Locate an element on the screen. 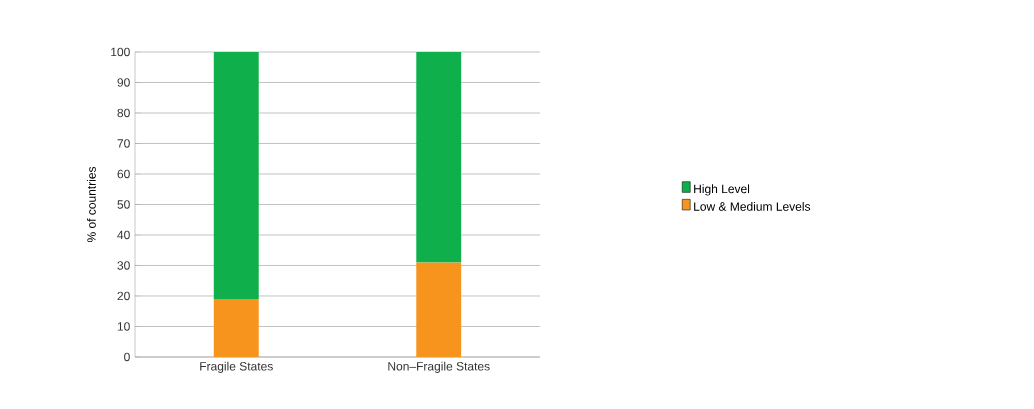  y-tick-label: 20 is located at coordinates (123, 296).